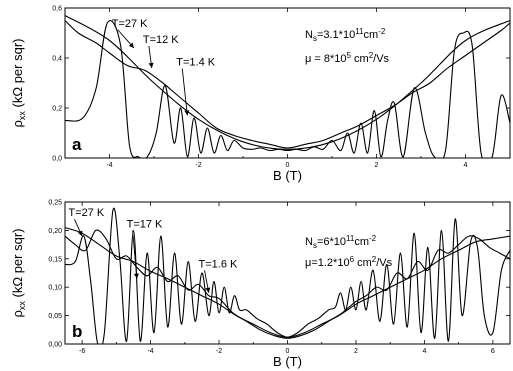 This screenshot has width=513, height=371. I want to click on density-annotation: Ns=3.1*1011cm-2, so click(345, 35).